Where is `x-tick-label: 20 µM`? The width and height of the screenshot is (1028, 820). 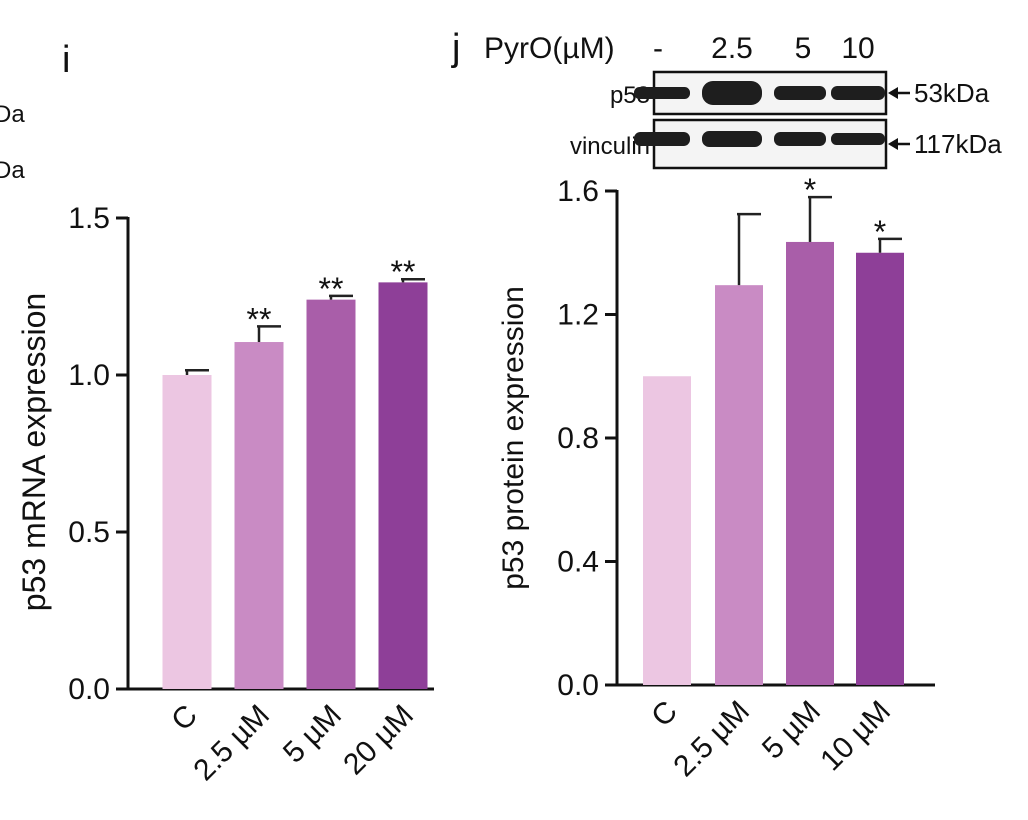 x-tick-label: 20 µM is located at coordinates (378, 740).